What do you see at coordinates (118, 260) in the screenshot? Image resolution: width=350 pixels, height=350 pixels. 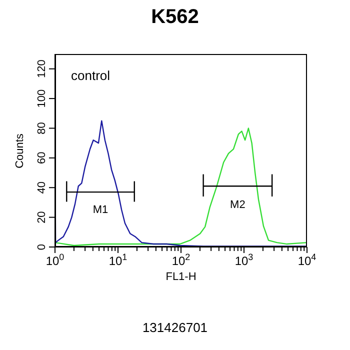 I see `x-tick-label: 10$^{1}$` at bounding box center [118, 260].